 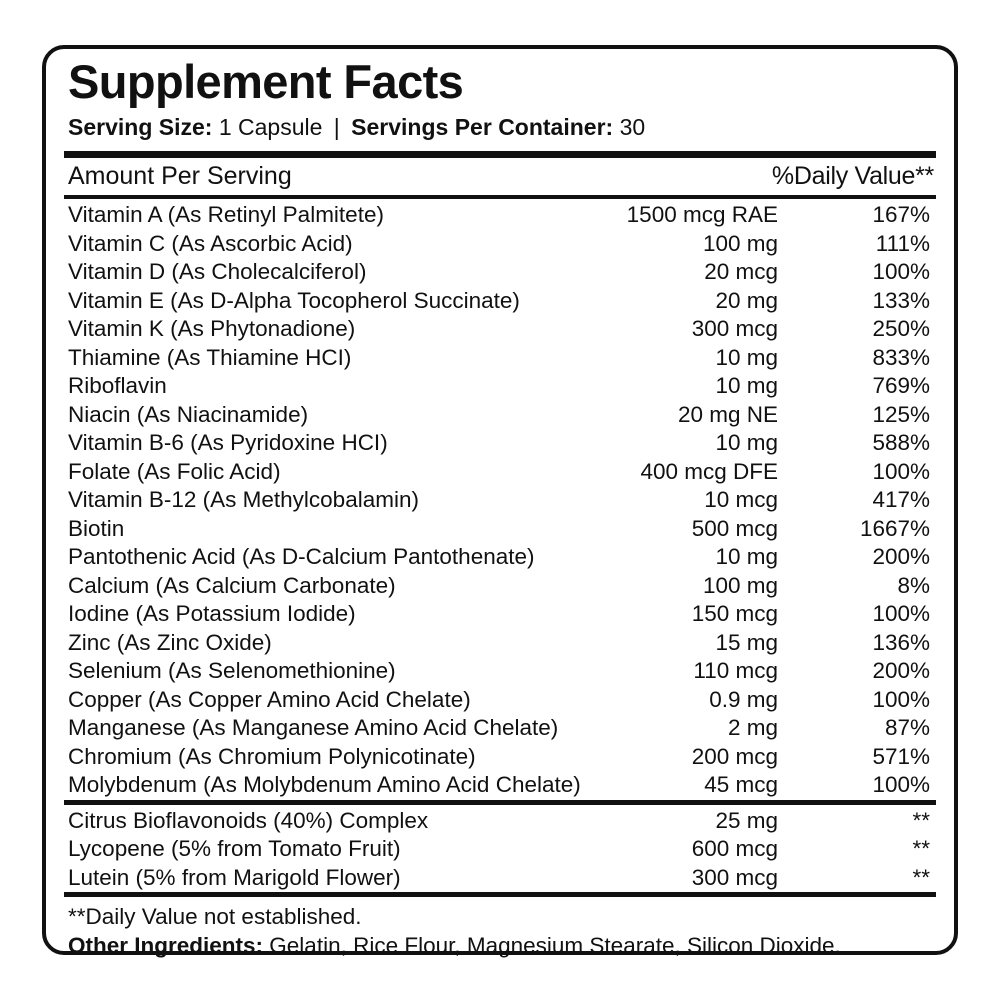 What do you see at coordinates (117, 386) in the screenshot?
I see `nutrient-name: Riboflavin` at bounding box center [117, 386].